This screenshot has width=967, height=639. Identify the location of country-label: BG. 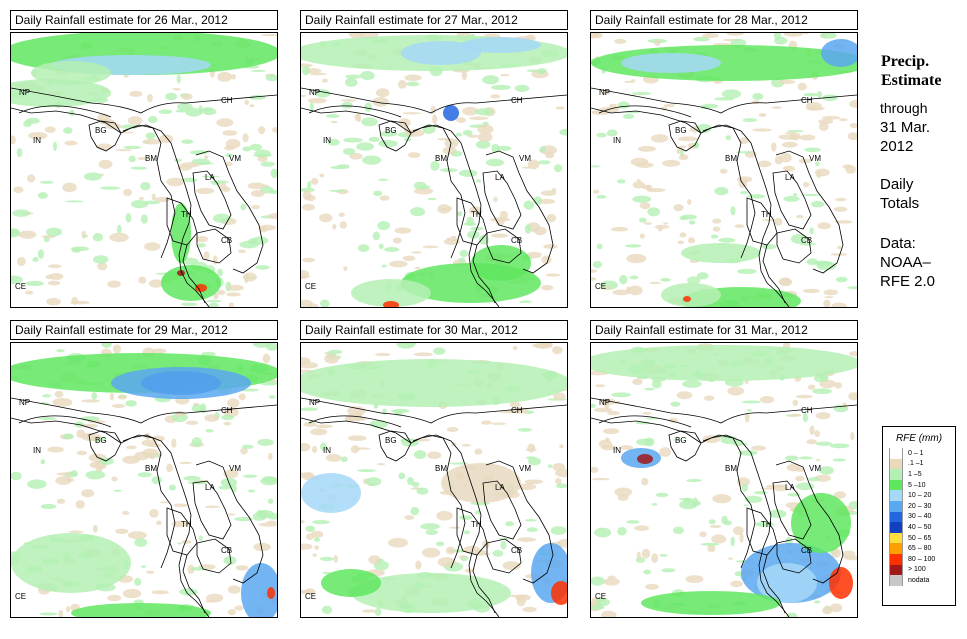
(391, 440).